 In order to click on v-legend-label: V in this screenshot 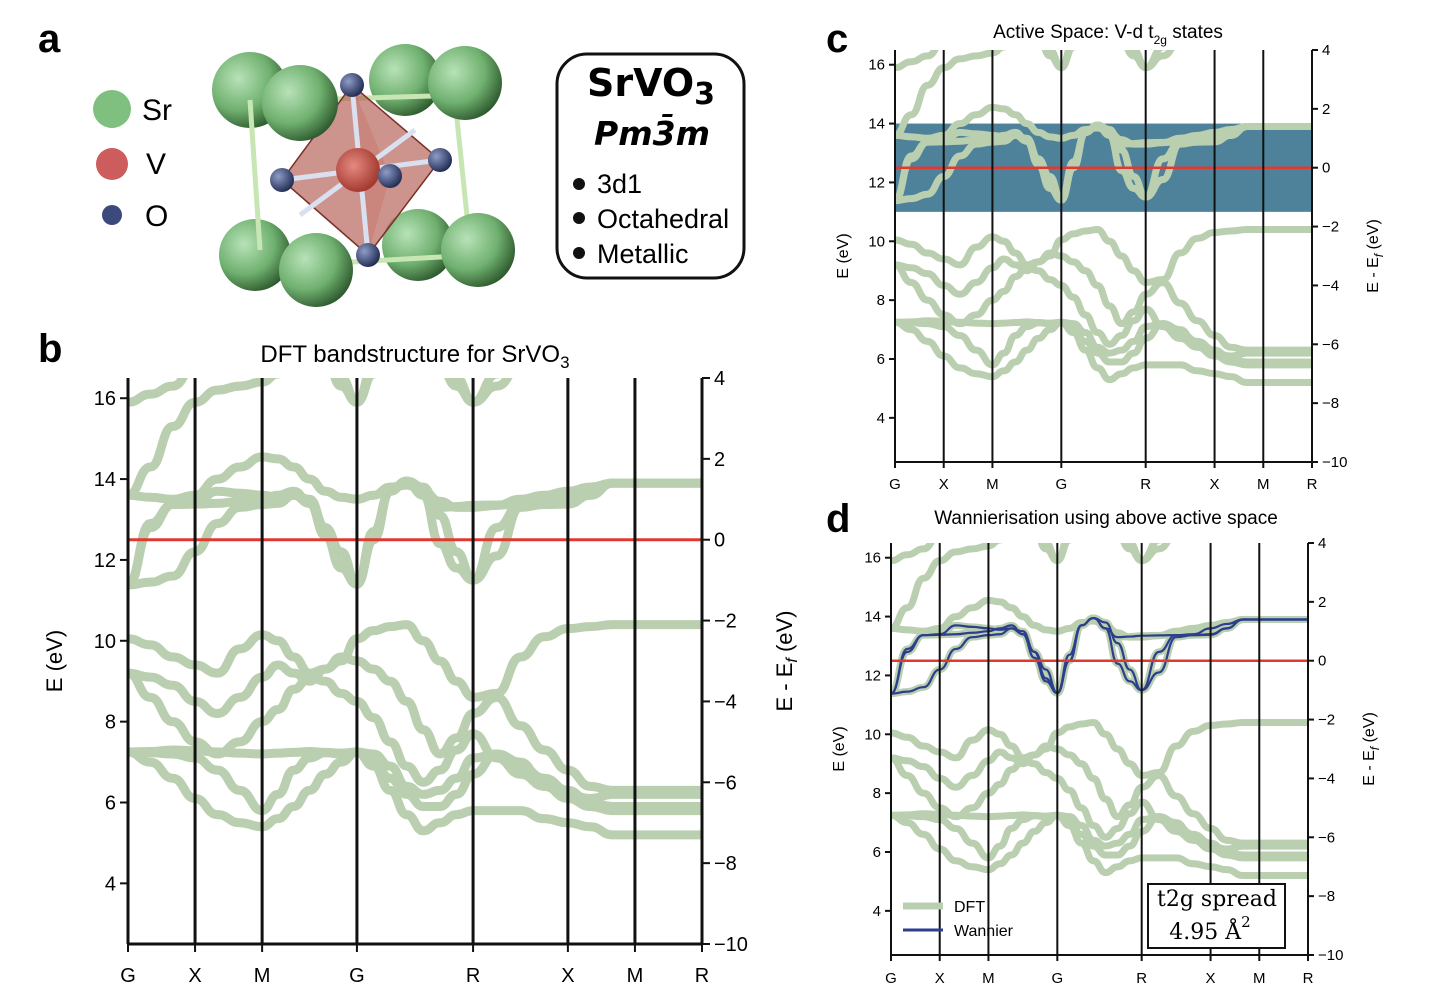, I will do `click(156, 164)`.